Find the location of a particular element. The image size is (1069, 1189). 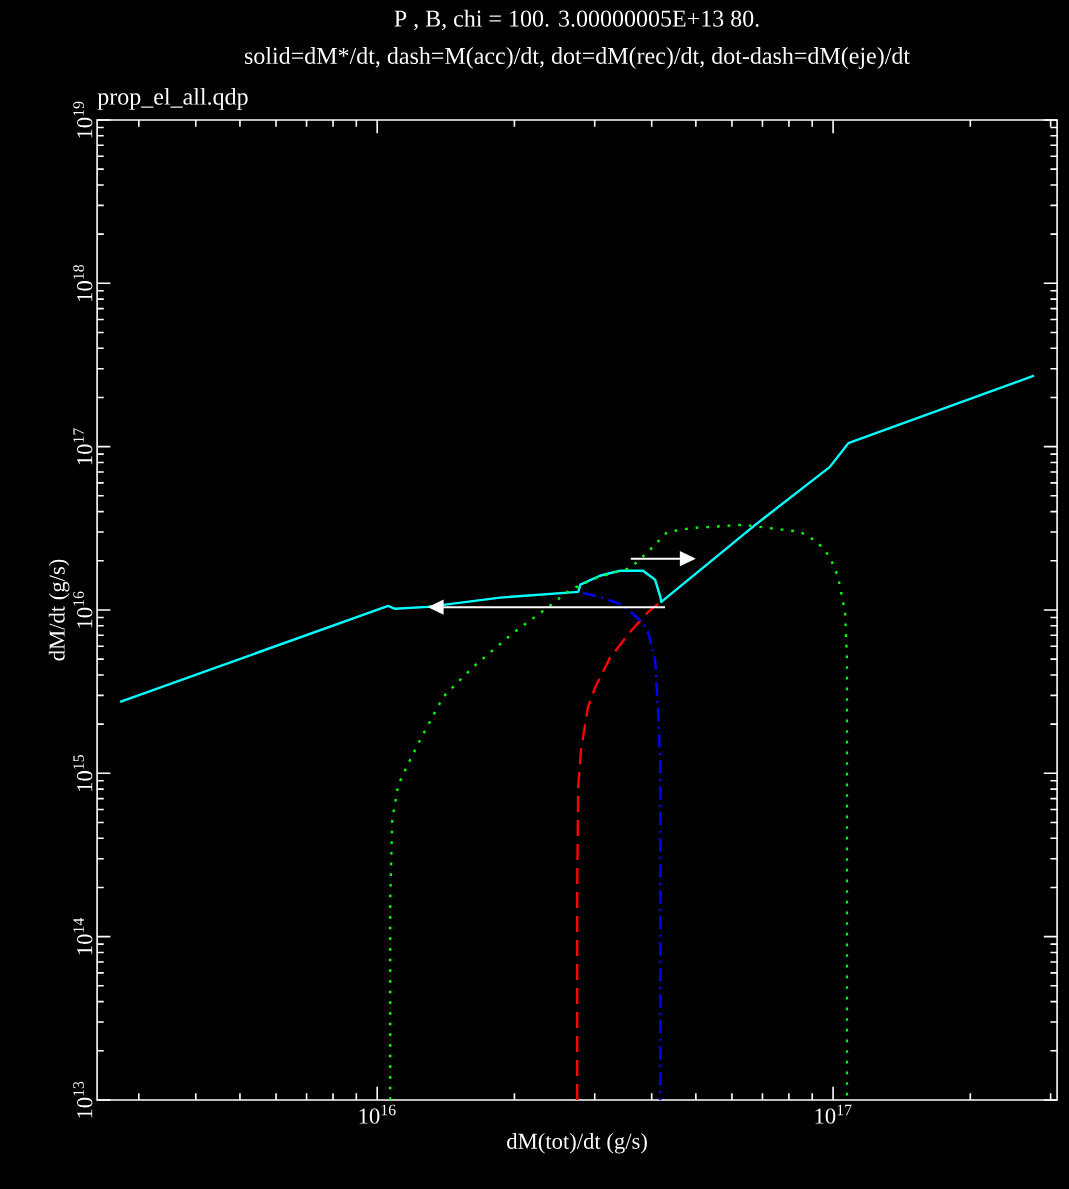

x-axis-title: dM(tot)/dt (g/s) is located at coordinates (577, 1143).